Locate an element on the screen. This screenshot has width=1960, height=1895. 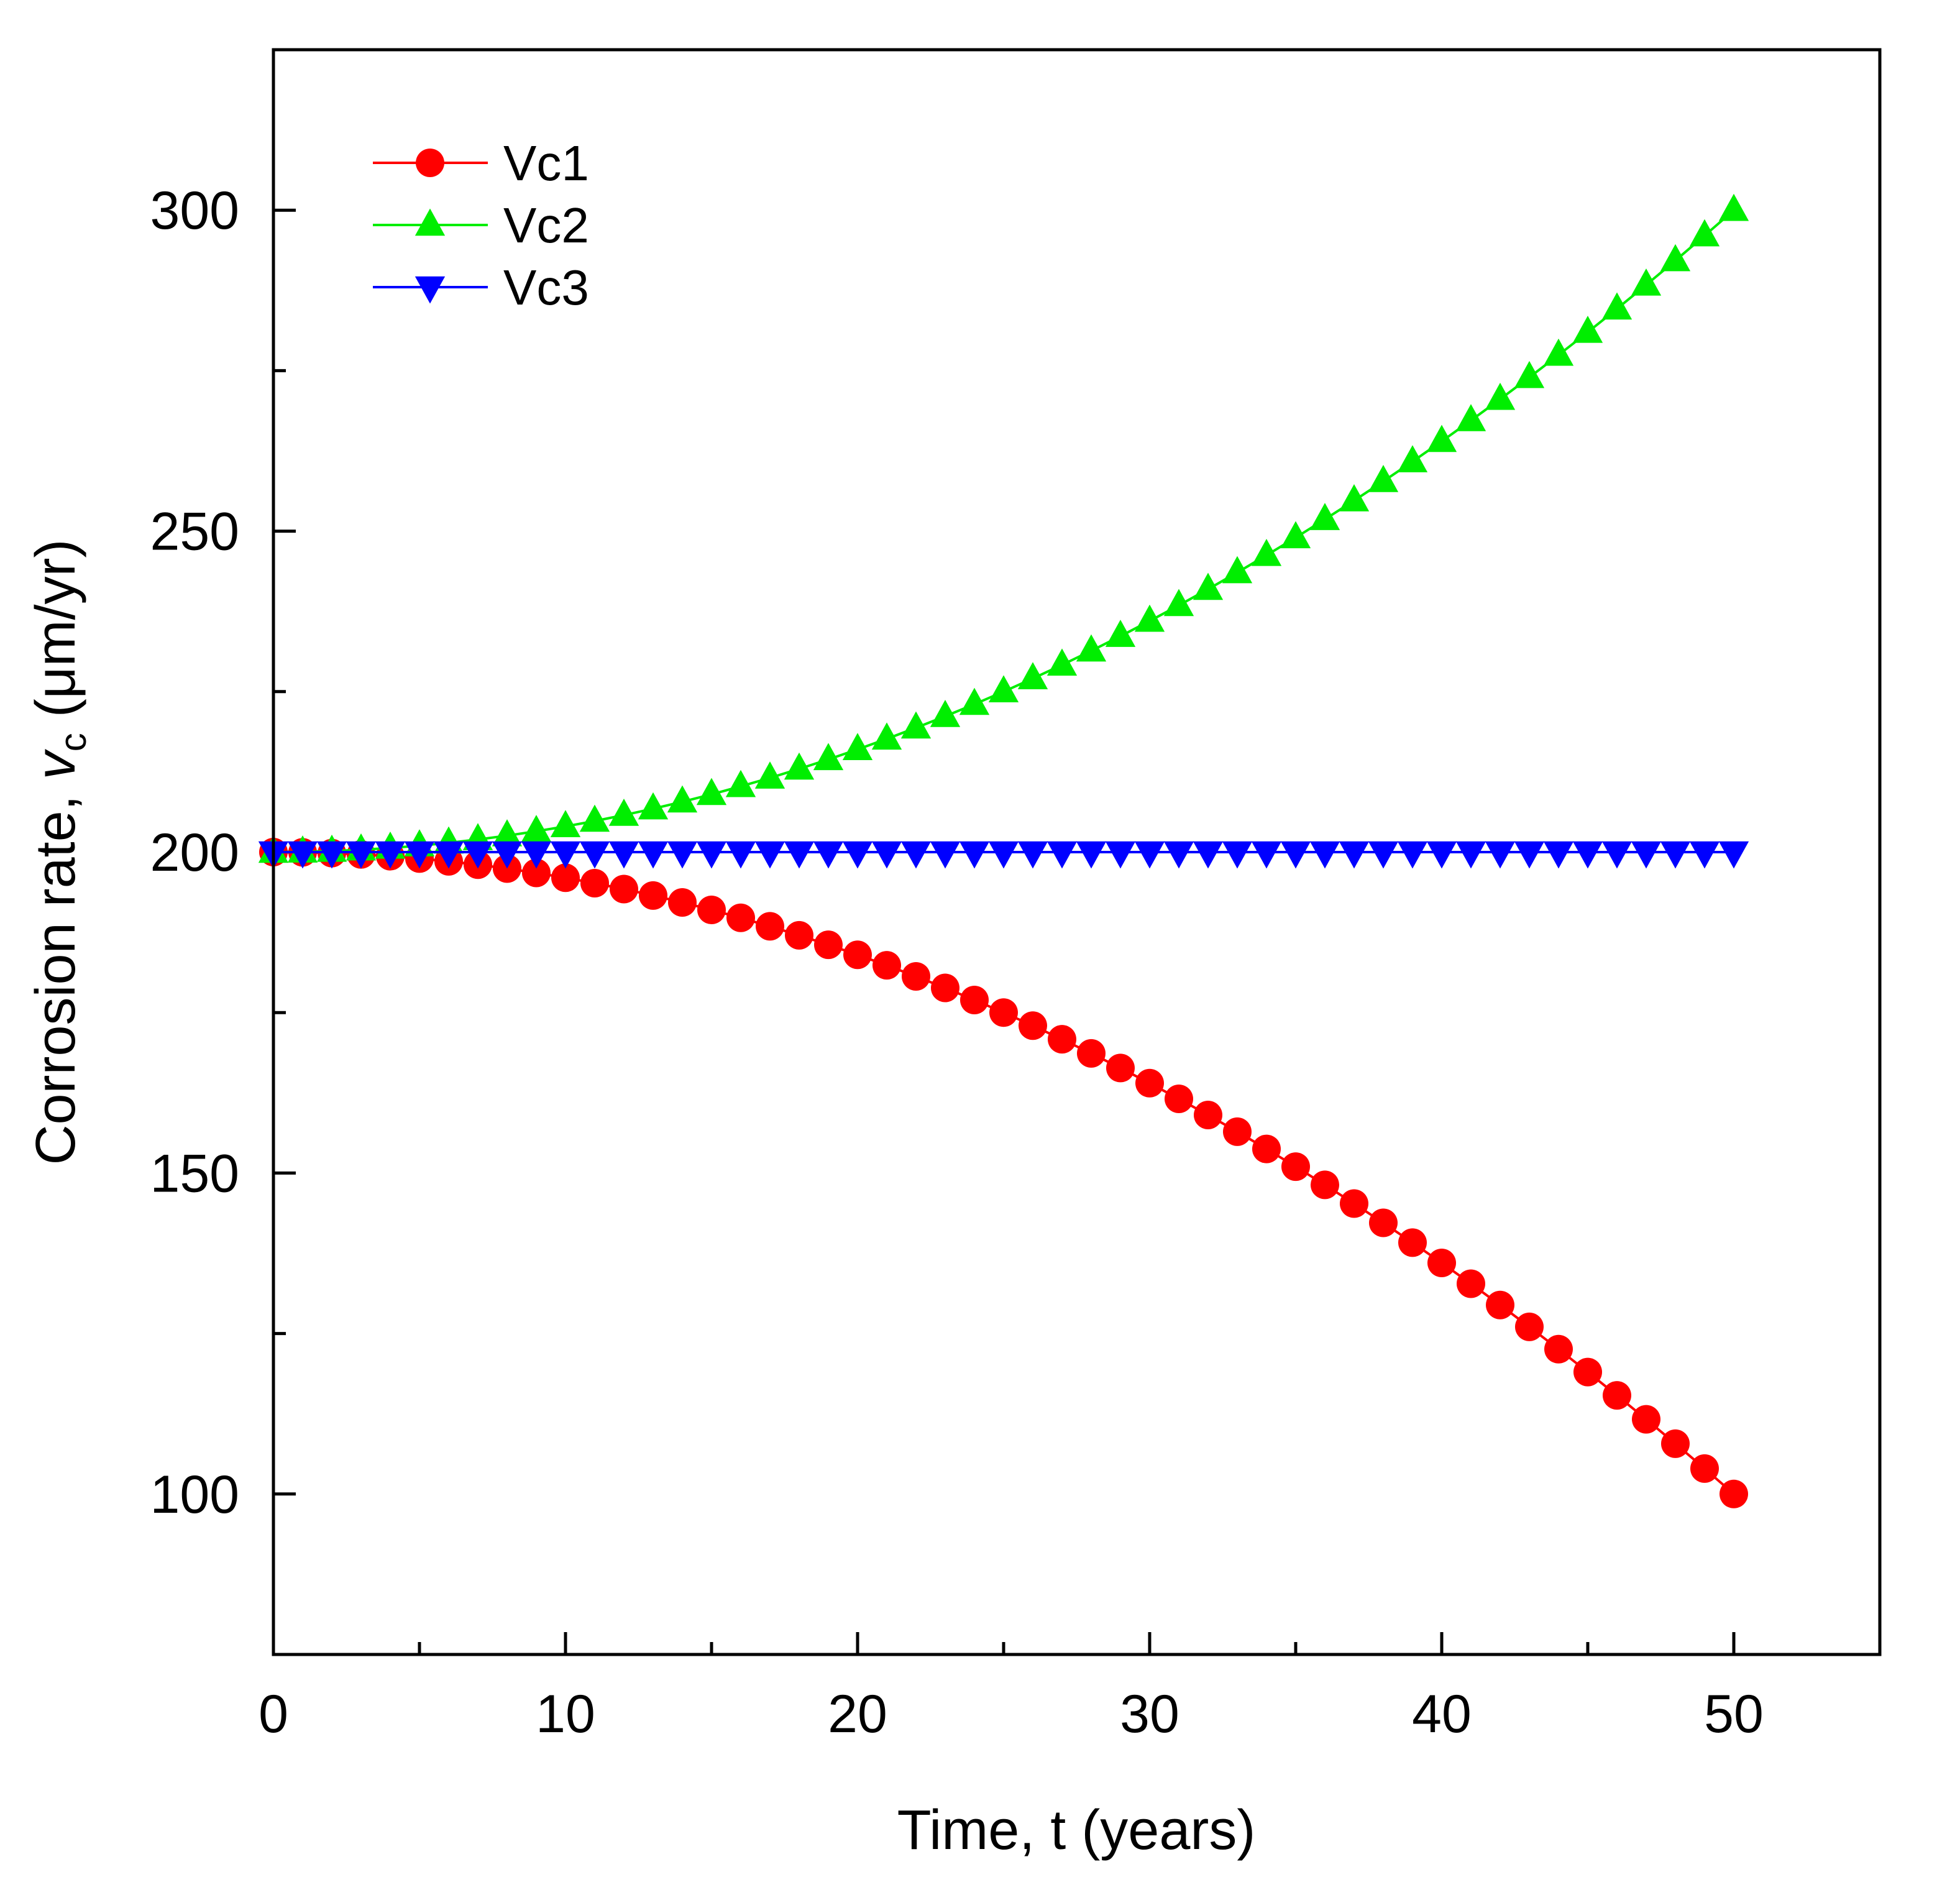
legend-label-vc2: Vc2 is located at coordinates (546, 225).